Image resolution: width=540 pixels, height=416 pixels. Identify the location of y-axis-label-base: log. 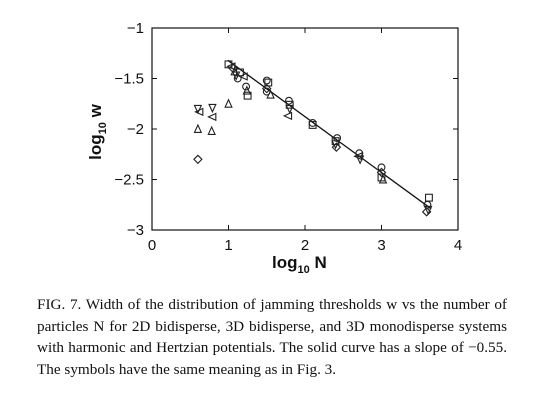
(95, 147).